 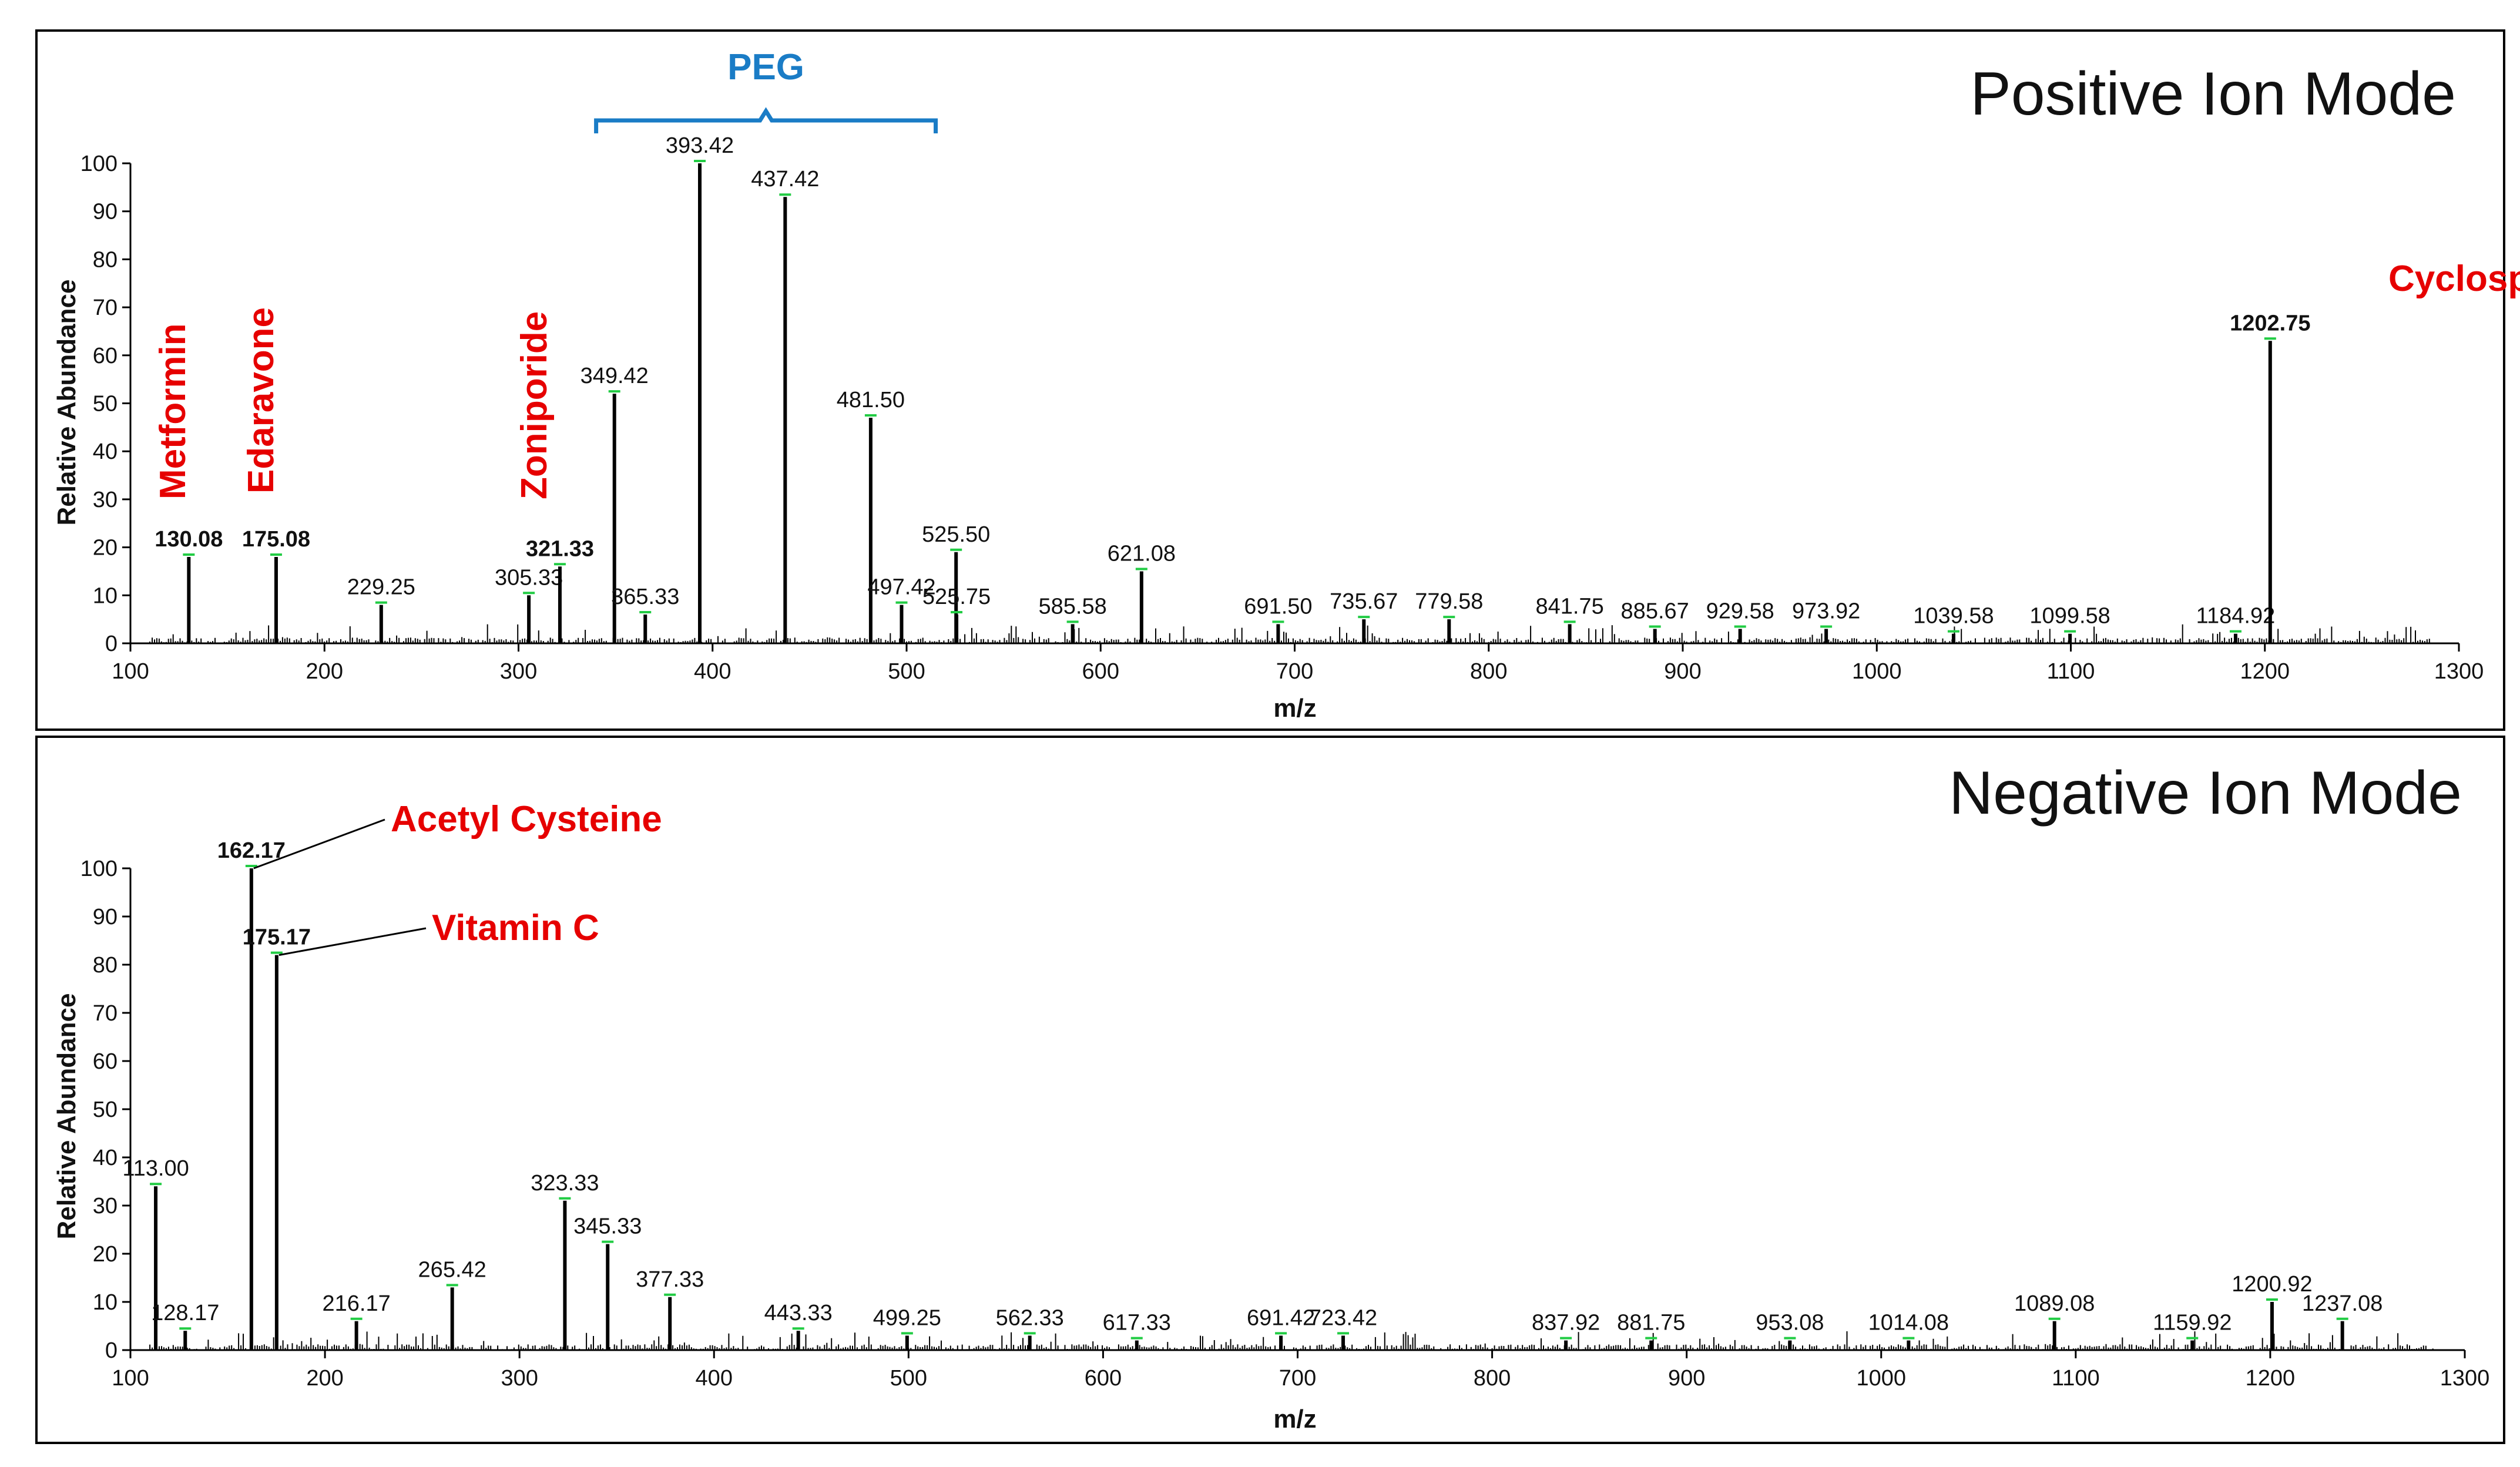 I want to click on negative-peak-label: 1089.08, so click(x=2054, y=1303).